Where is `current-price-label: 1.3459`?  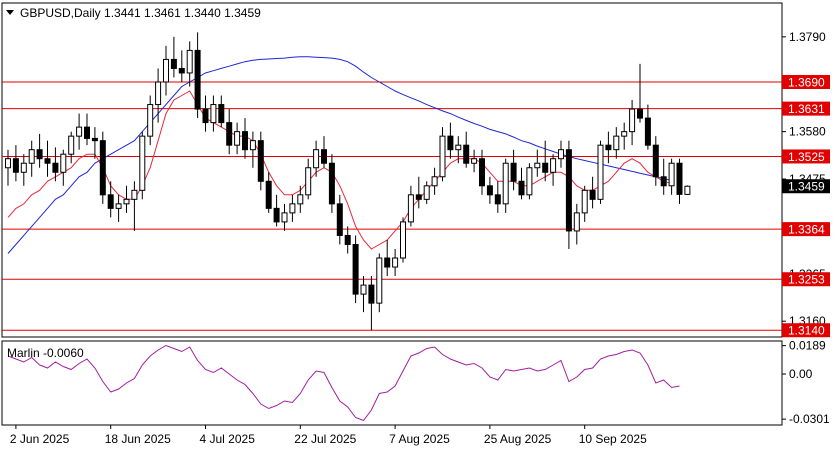
current-price-label: 1.3459 is located at coordinates (806, 187).